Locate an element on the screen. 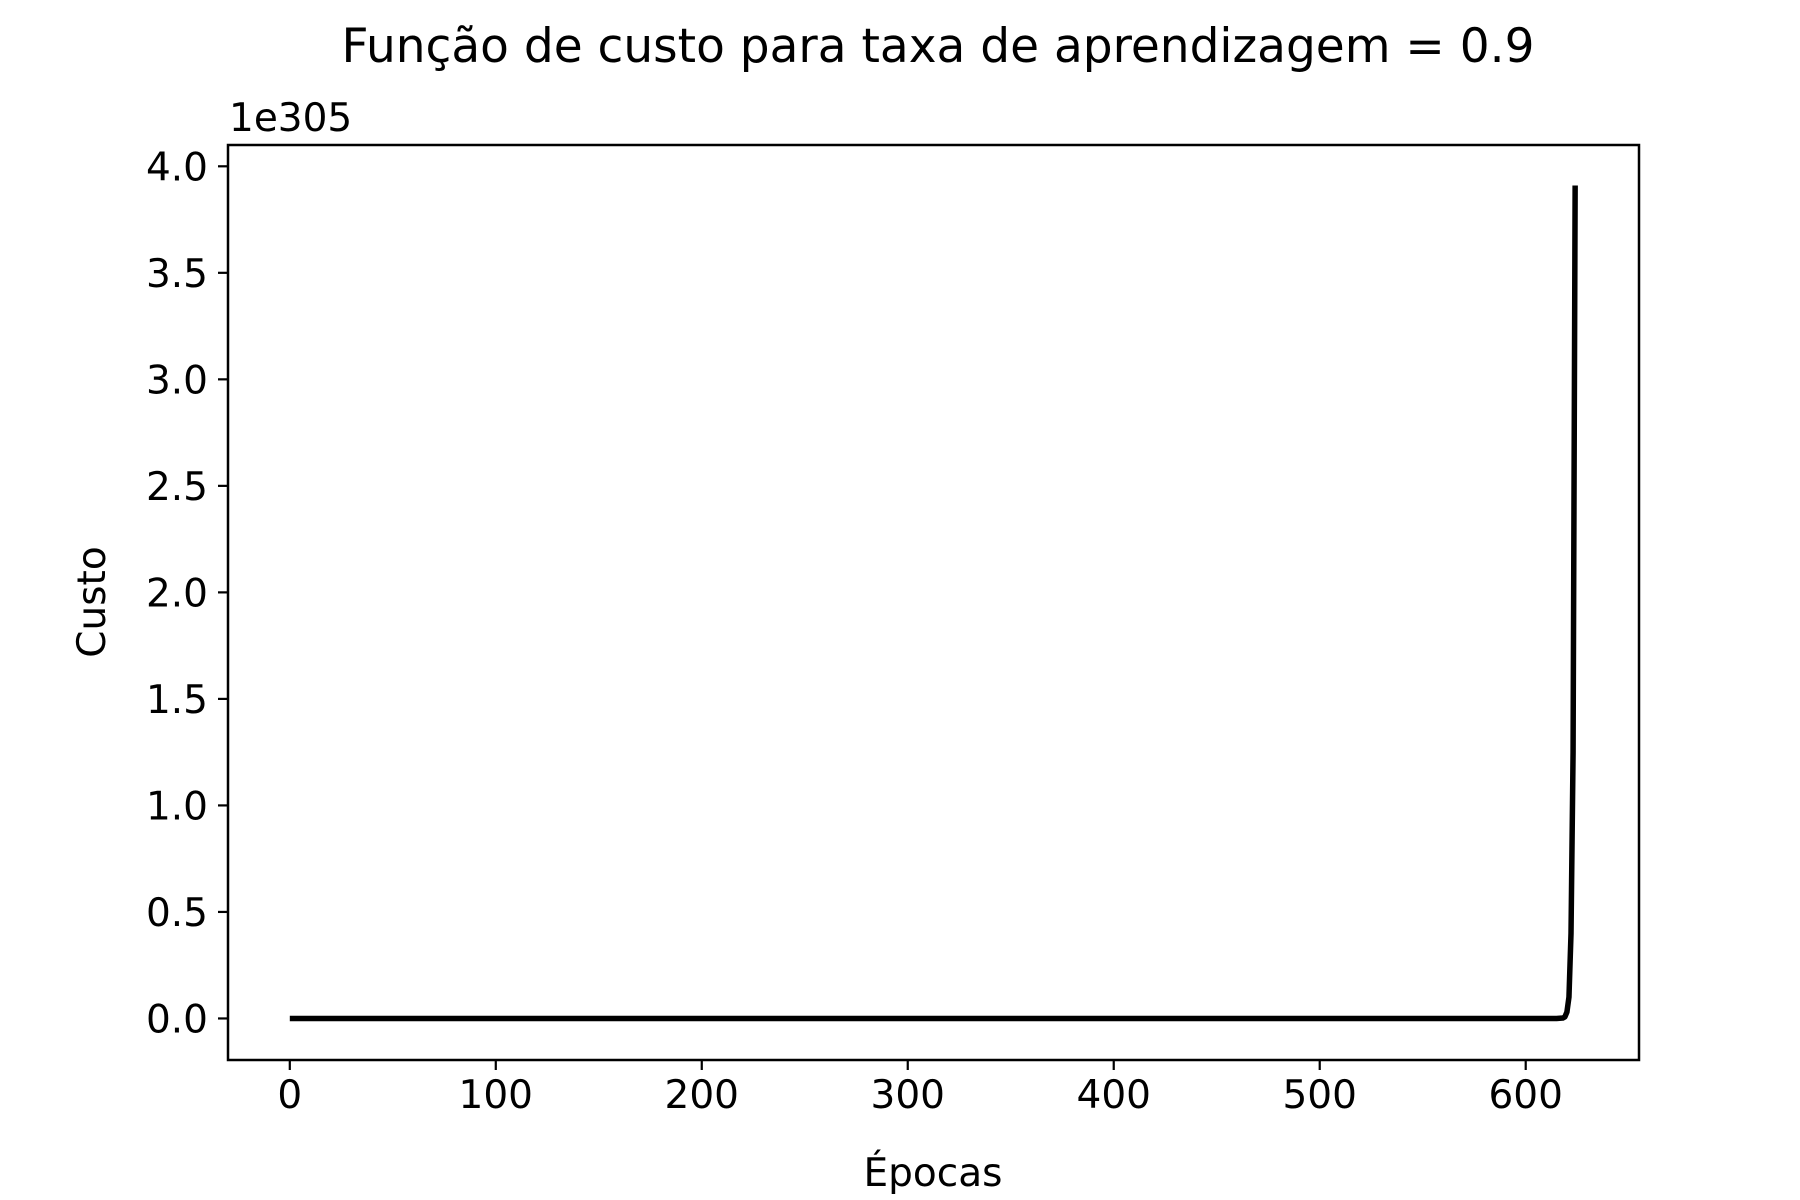 Image resolution: width=1800 pixels, height=1200 pixels. y-axis-offset-text: 1e305 is located at coordinates (290, 118).